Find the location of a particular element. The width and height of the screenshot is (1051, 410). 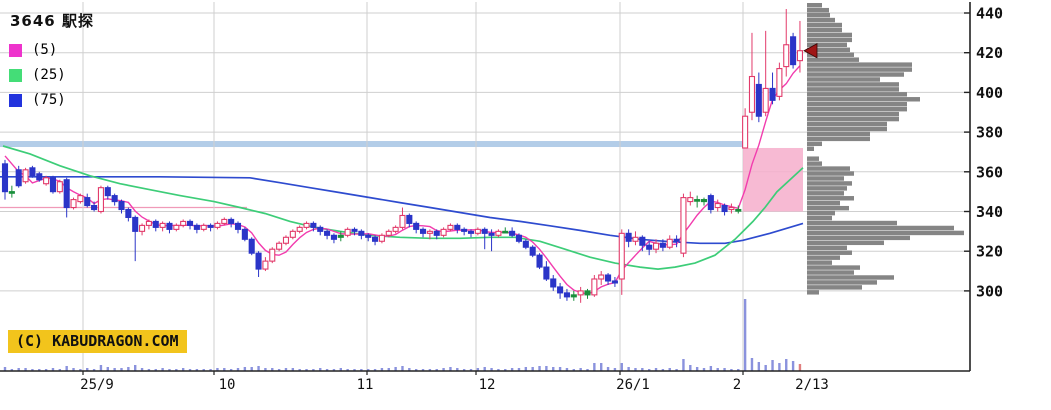

legend-item-ma25: (25) is located at coordinates (37, 75).